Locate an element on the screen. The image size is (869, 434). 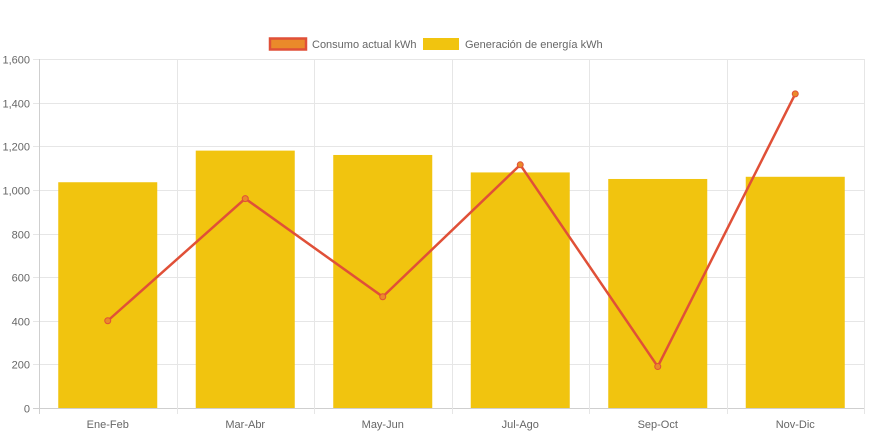
x-tick-label: Mar-Abr is located at coordinates (245, 425).